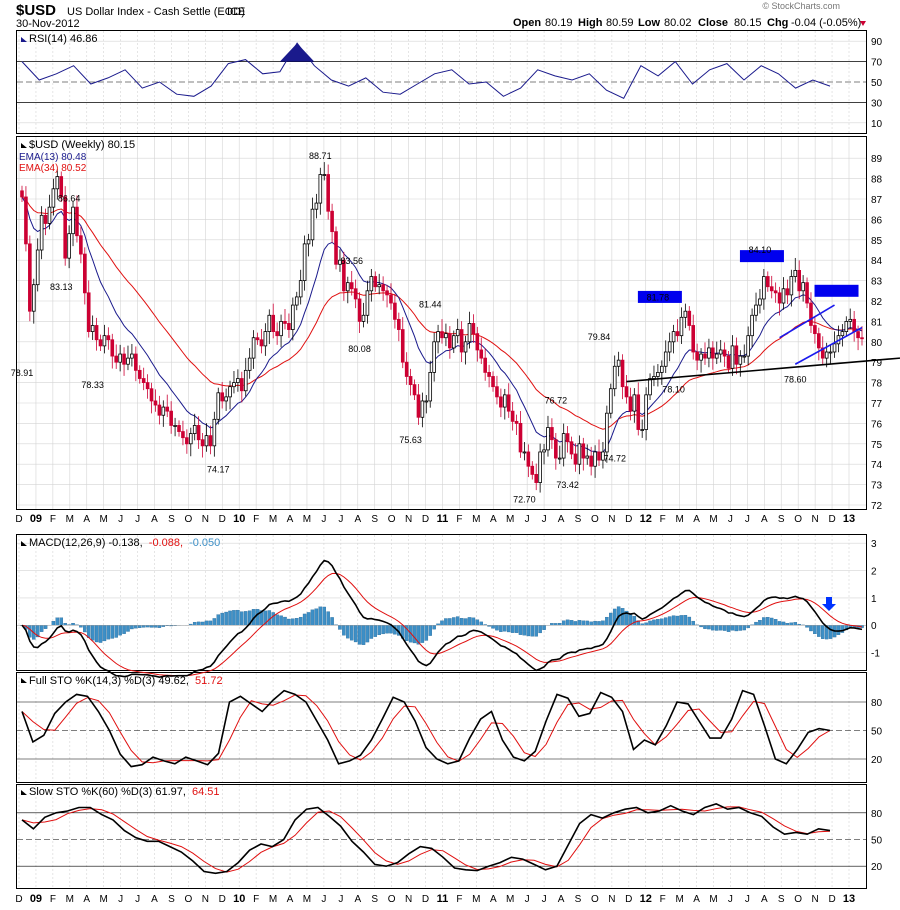 This screenshot has width=900, height=910. What do you see at coordinates (829, 604) in the screenshot?
I see `crossover-arrow-icon` at bounding box center [829, 604].